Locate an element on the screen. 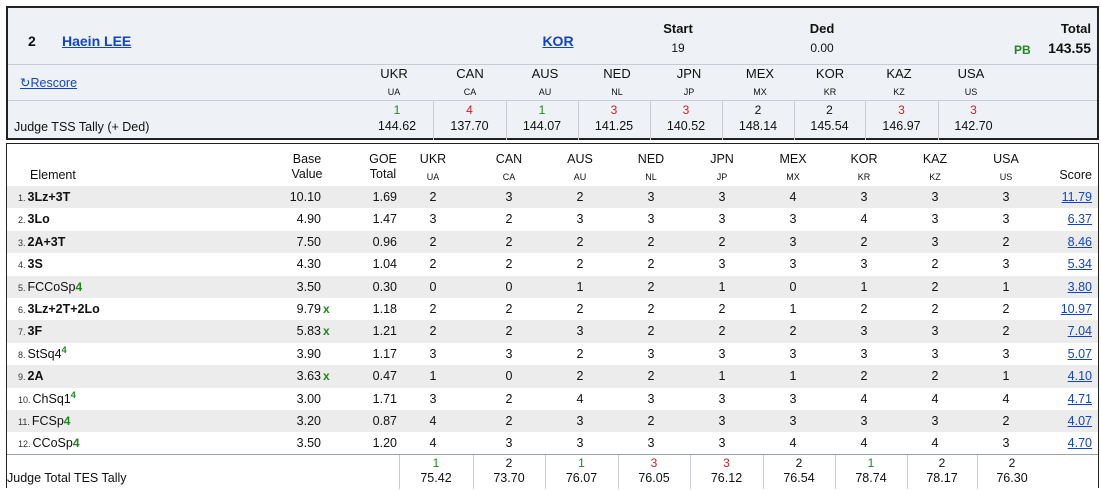 This screenshot has height=490, width=1101. rescore-link: ↻Rescore is located at coordinates (48, 82).